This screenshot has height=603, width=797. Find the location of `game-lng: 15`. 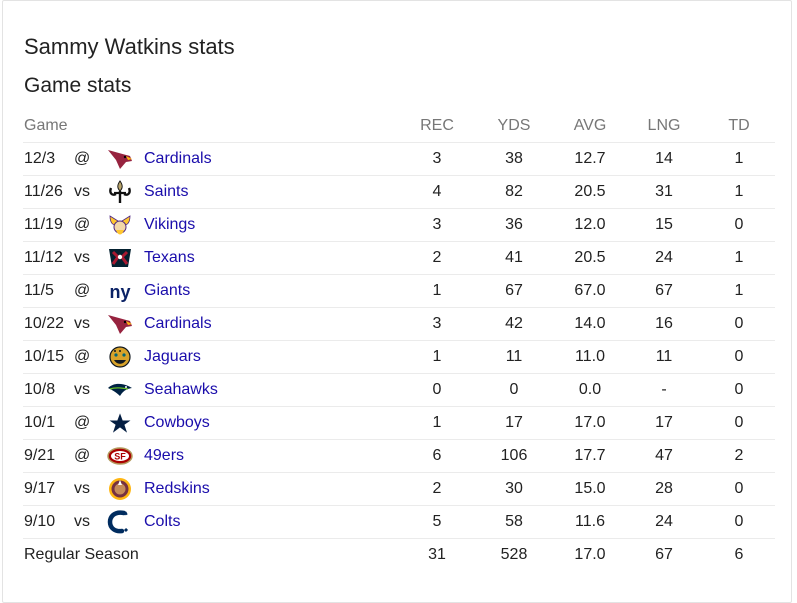

game-lng: 15 is located at coordinates (664, 224).